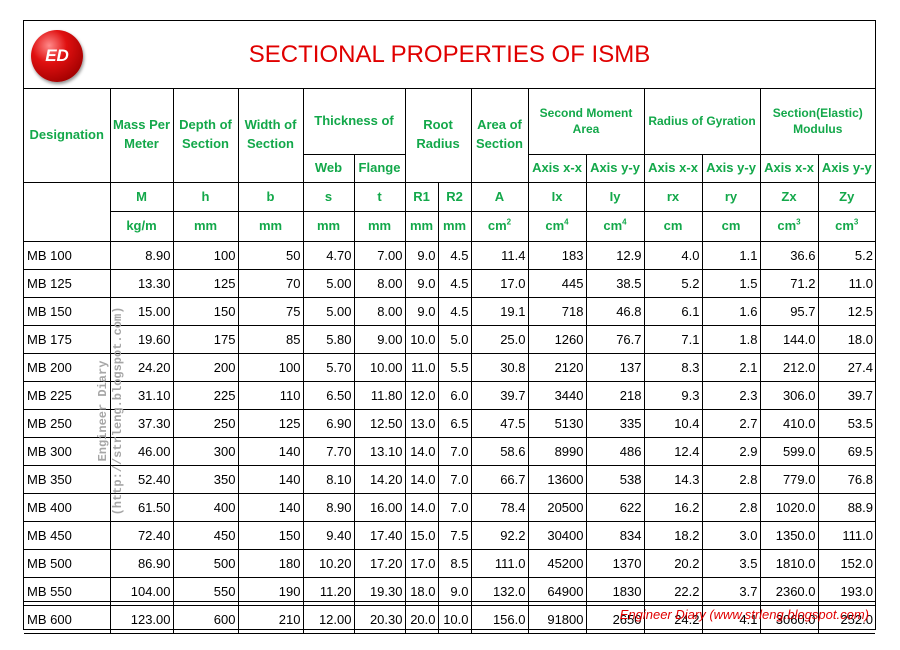 This screenshot has height=650, width=900. What do you see at coordinates (557, 255) in the screenshot?
I see `value-cell: 183` at bounding box center [557, 255].